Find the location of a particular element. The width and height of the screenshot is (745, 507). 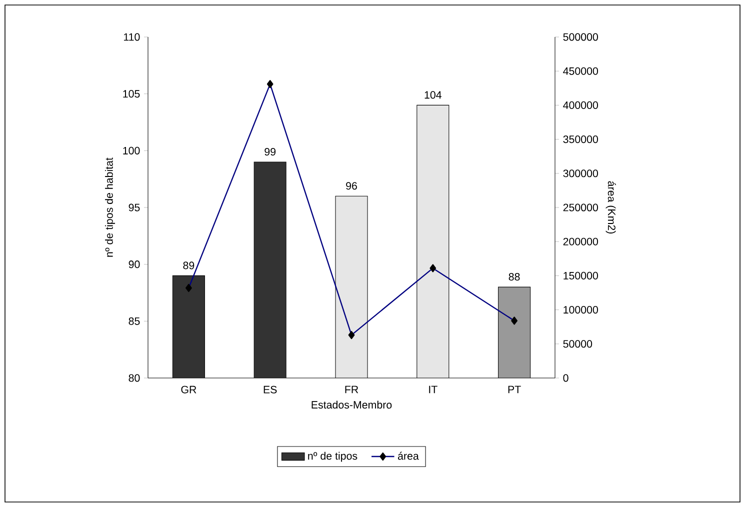

y-tick-label: 100 is located at coordinates (131, 150).